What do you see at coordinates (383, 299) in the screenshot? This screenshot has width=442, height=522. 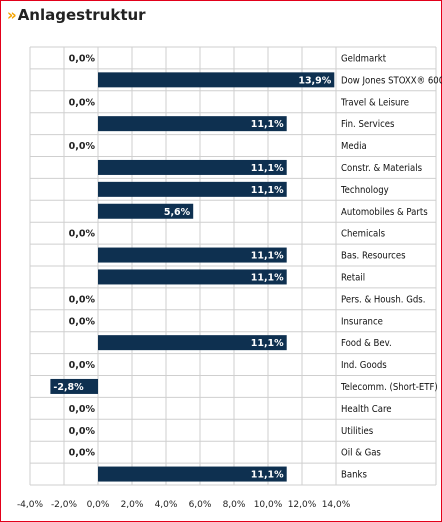 I see `category-label: Pers. & Housh. Gds.` at bounding box center [383, 299].